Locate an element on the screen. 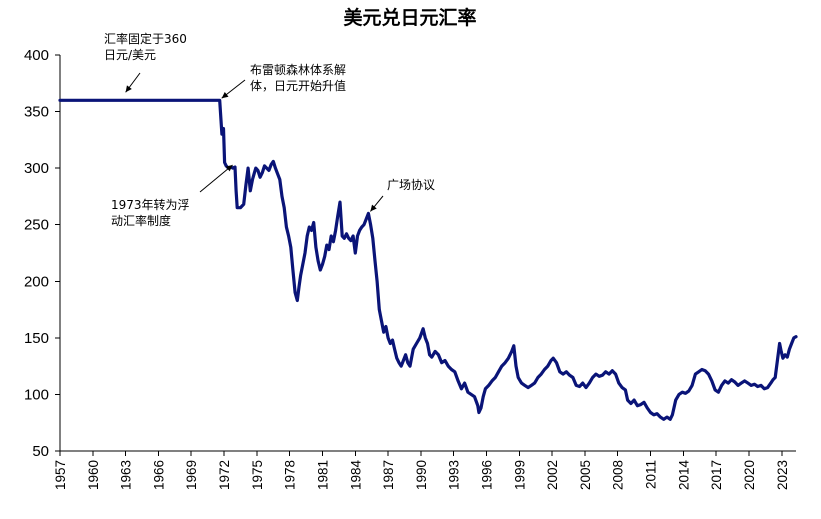 This screenshot has width=821, height=519. annotation-line: 日元/美元 is located at coordinates (130, 55).